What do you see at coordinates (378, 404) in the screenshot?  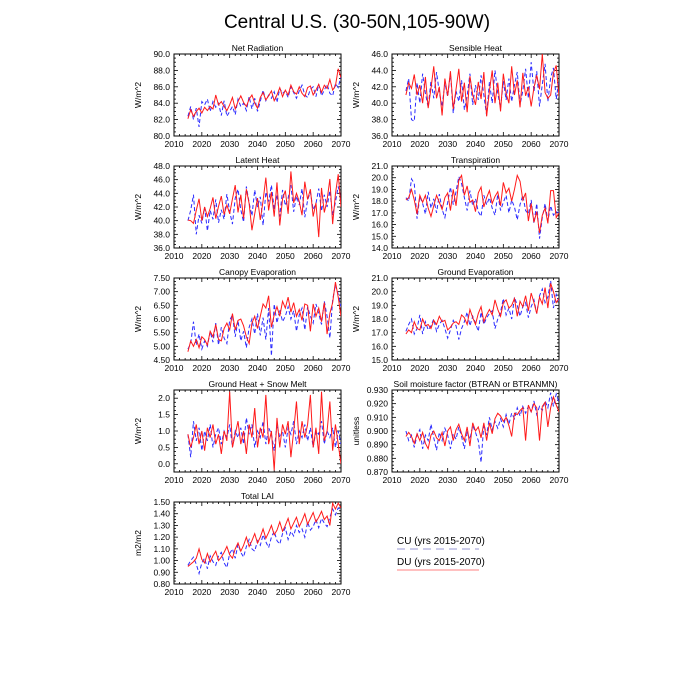 I see `soil-moisture-factor-btran-or-btranmn-ytick-label: 0.920` at bounding box center [378, 404].